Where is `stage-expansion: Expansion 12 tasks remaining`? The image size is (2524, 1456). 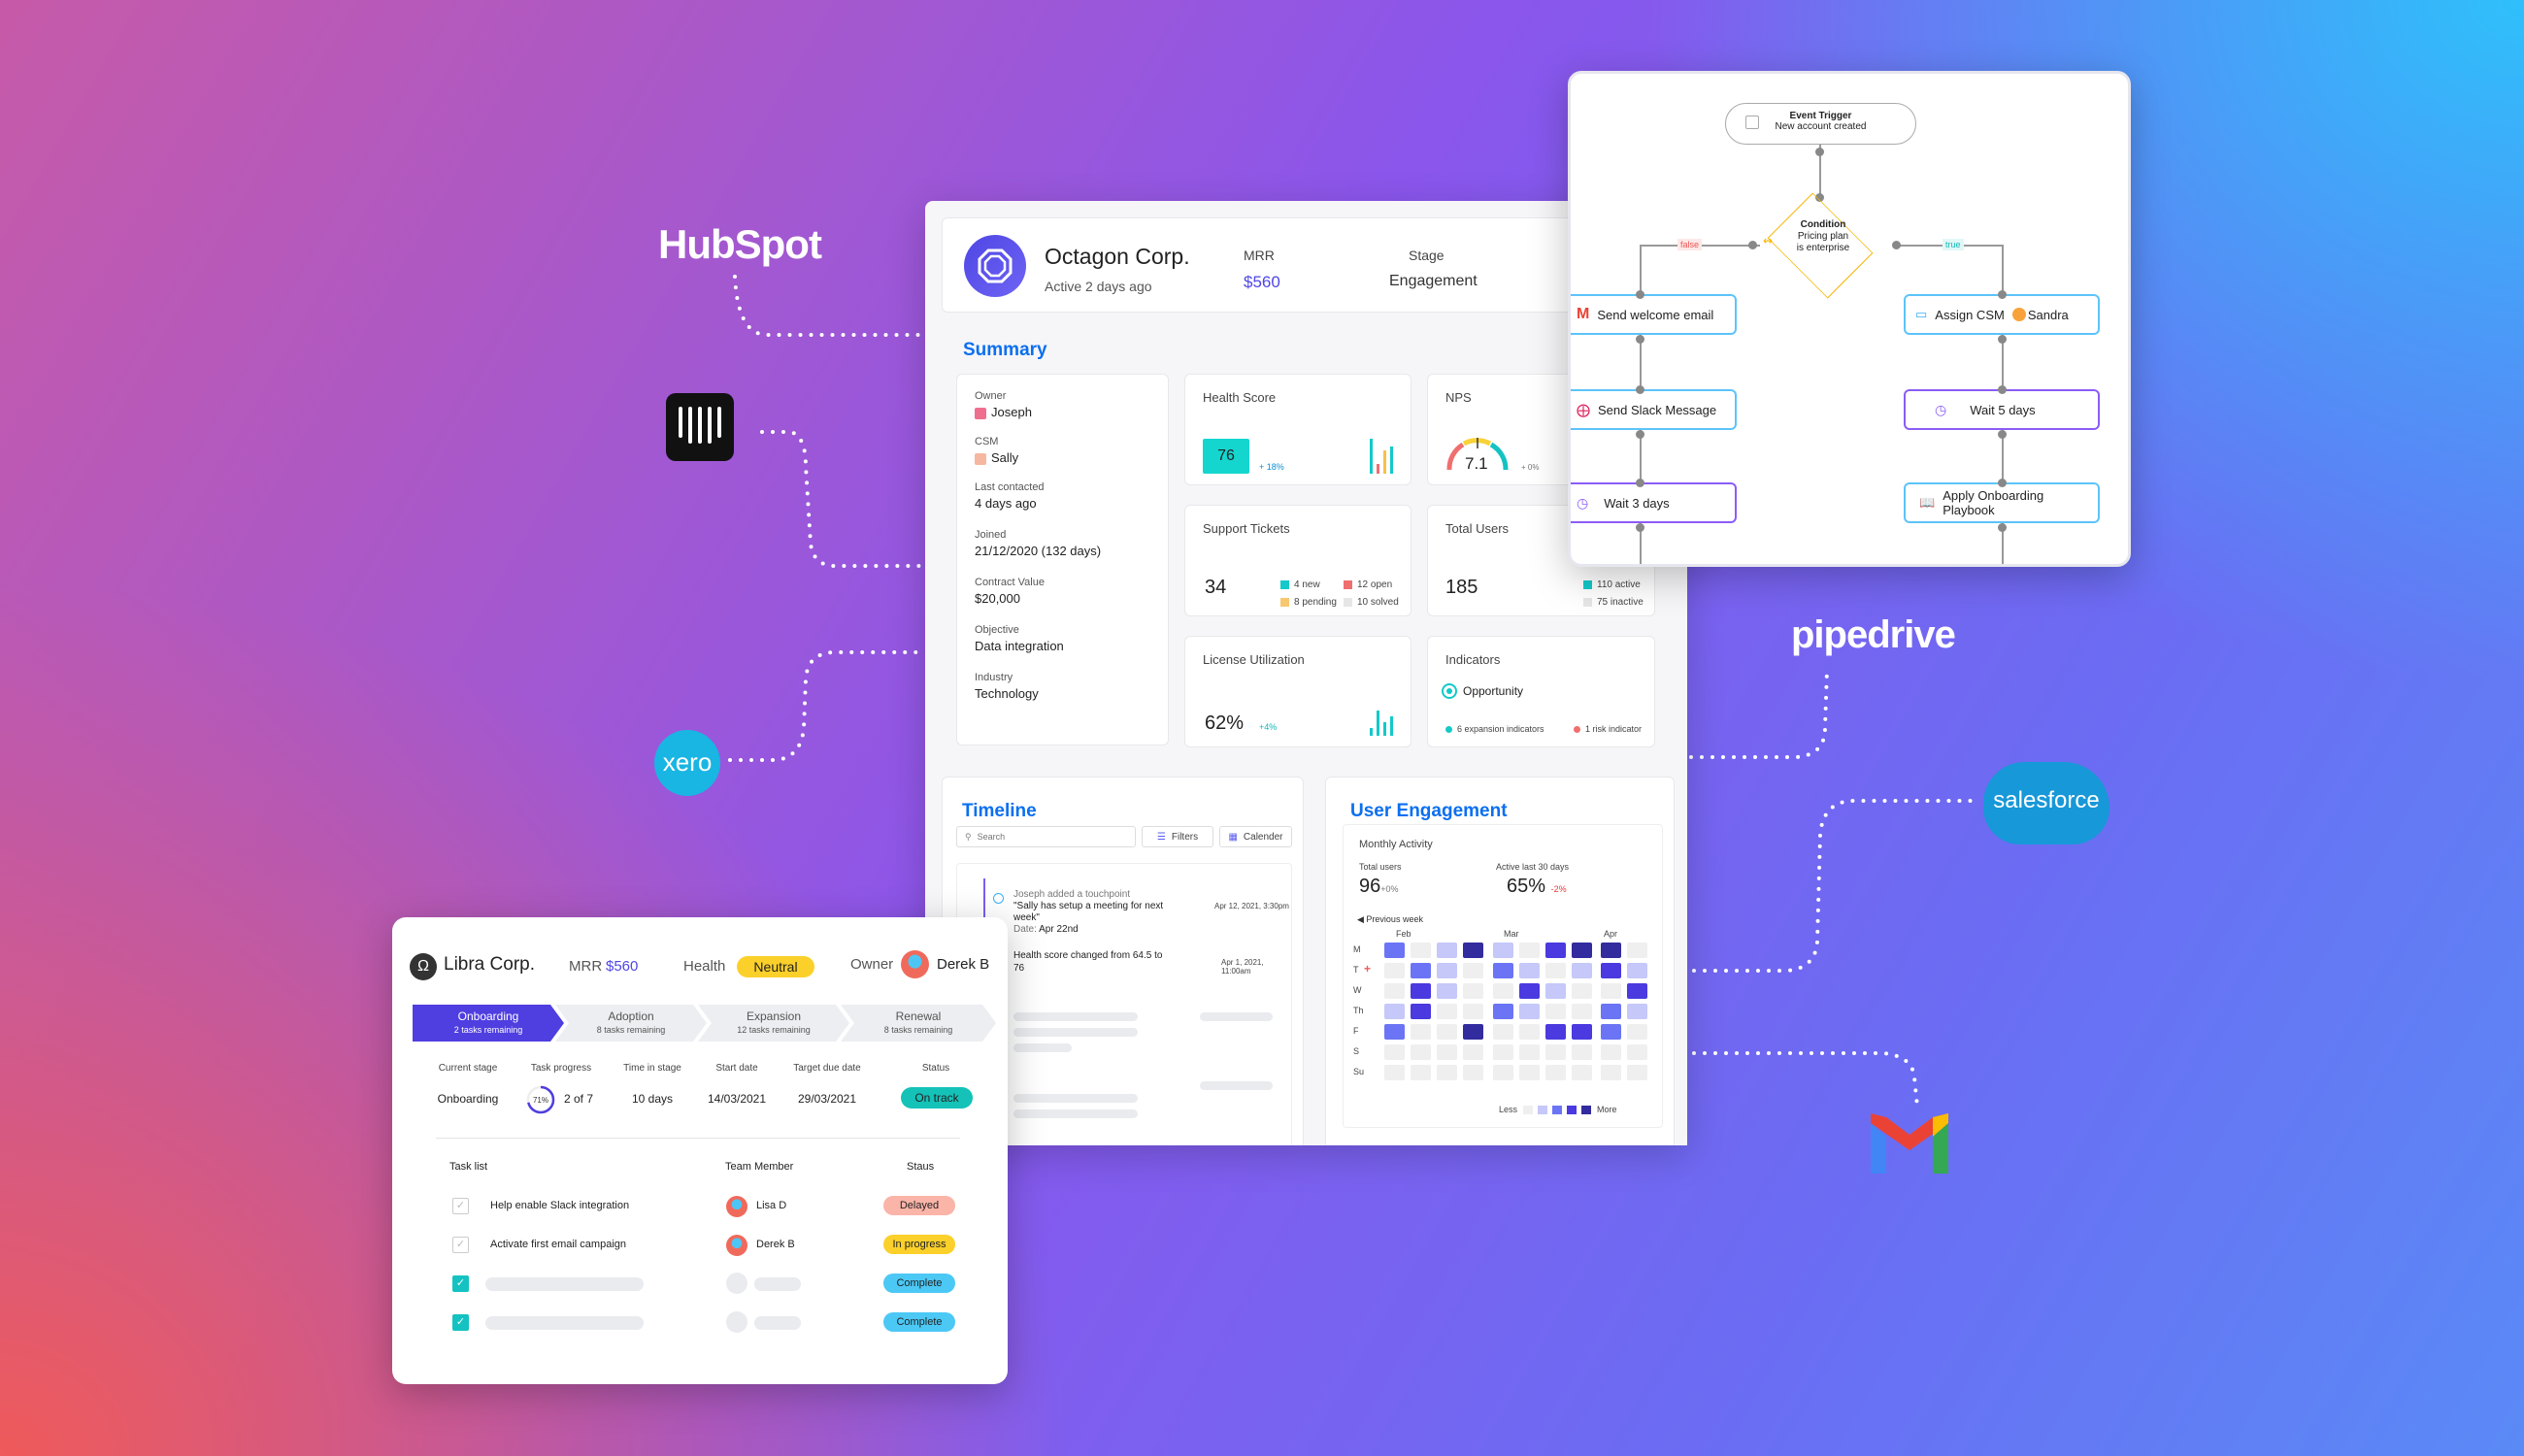 stage-expansion: Expansion 12 tasks remaining is located at coordinates (773, 1023).